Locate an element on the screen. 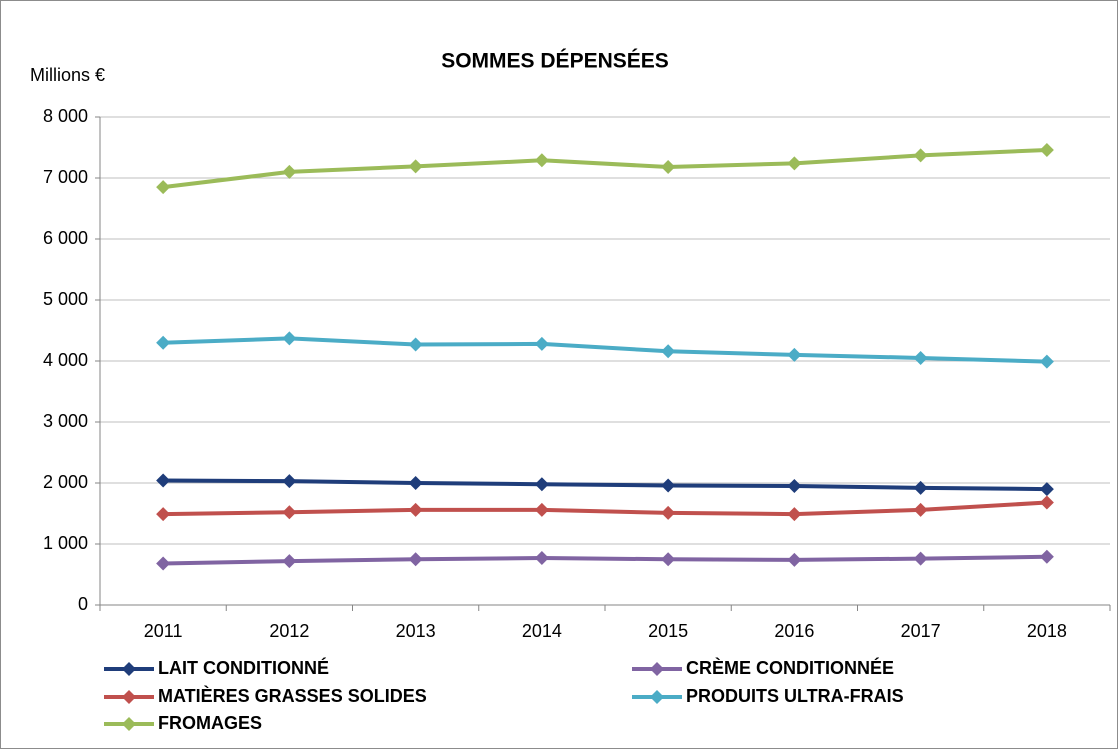 The height and width of the screenshot is (749, 1118). y-tick-label: 6 000 is located at coordinates (65, 238).